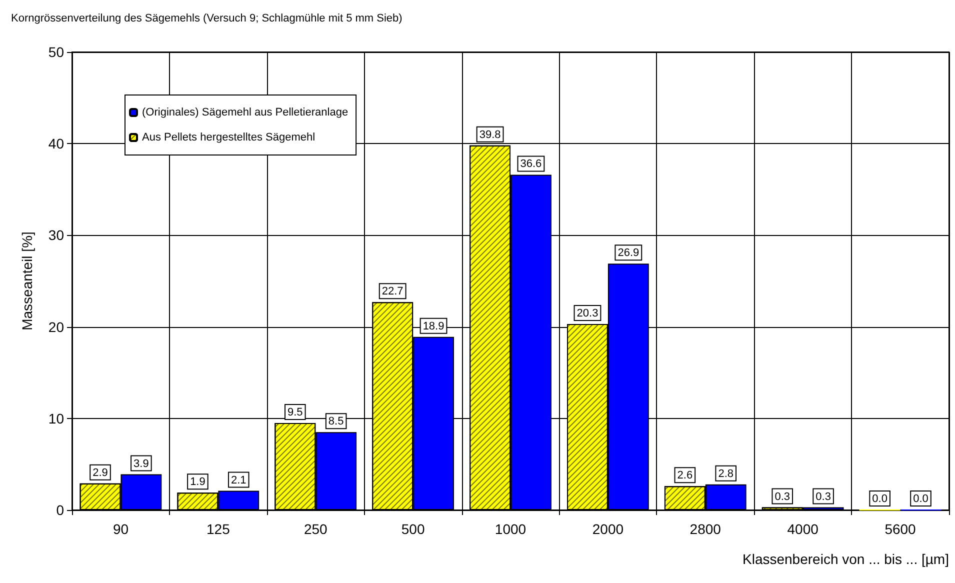 The image size is (955, 583). I want to click on y-tick-label: 40, so click(56, 144).